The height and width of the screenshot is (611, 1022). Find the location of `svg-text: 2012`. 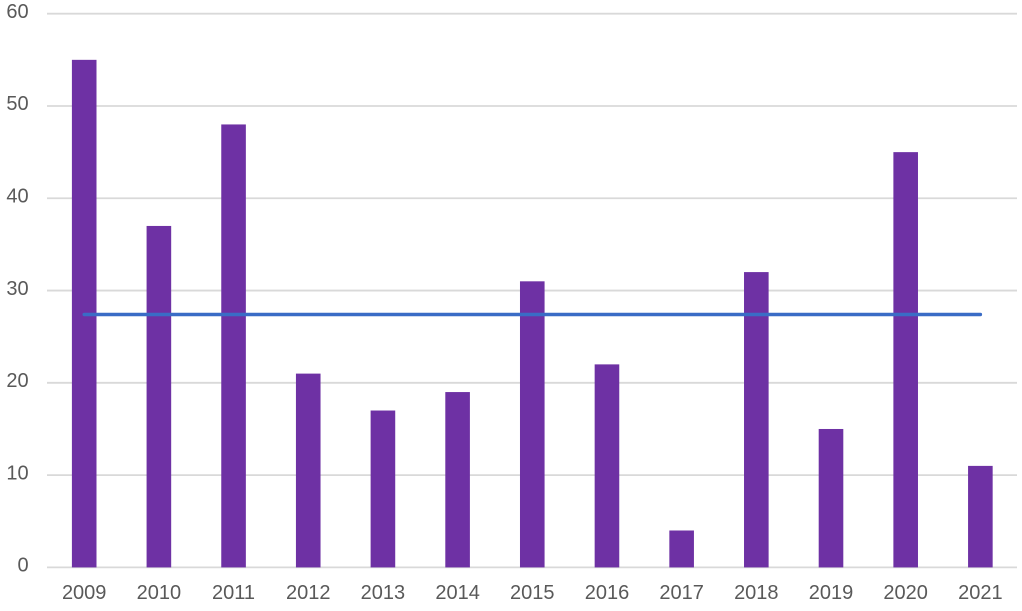

svg-text: 2012 is located at coordinates (308, 593).